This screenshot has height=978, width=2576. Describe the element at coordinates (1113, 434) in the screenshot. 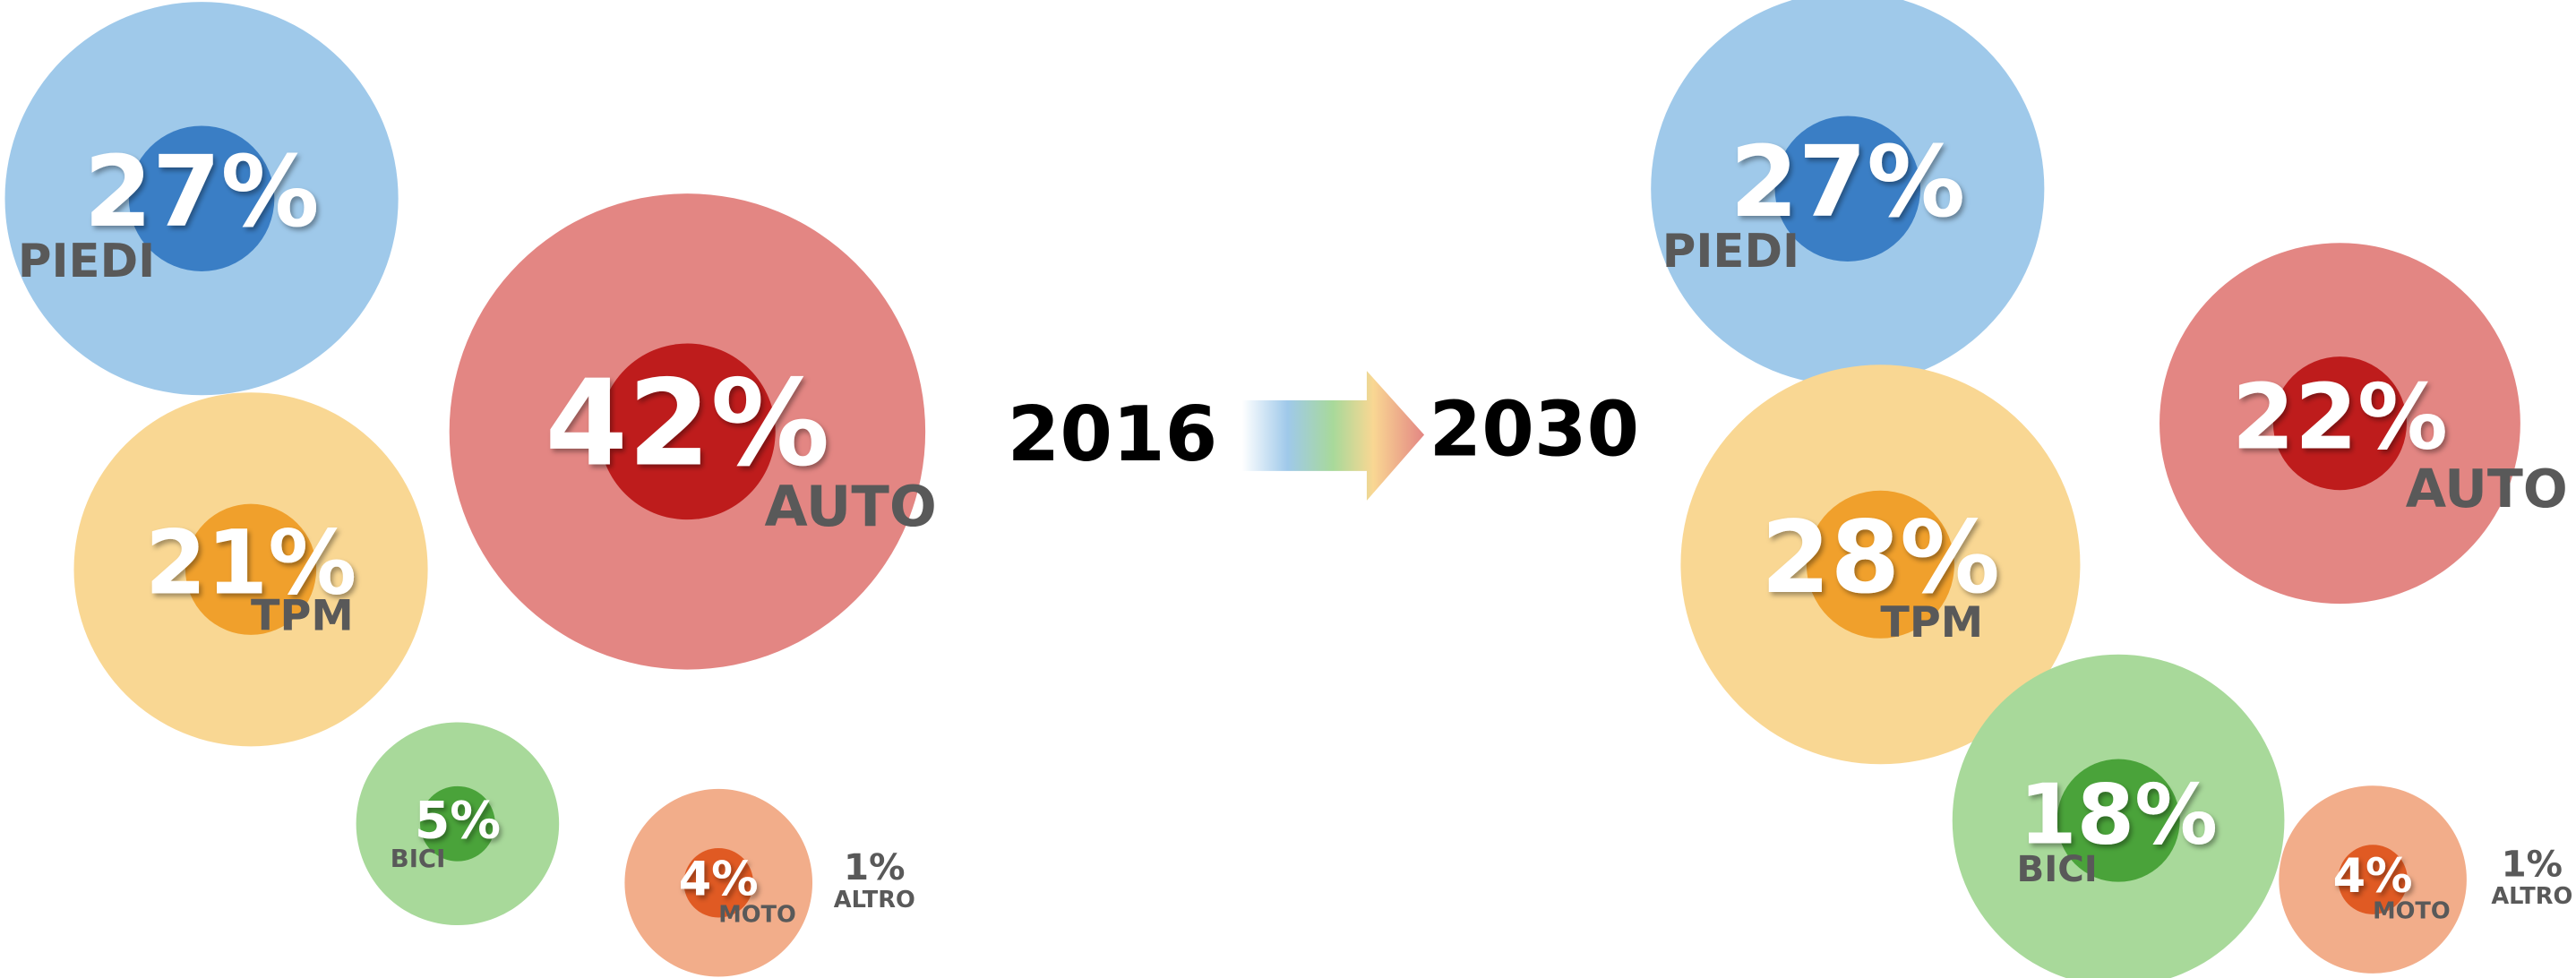

I see `year-from: 2016` at that location.